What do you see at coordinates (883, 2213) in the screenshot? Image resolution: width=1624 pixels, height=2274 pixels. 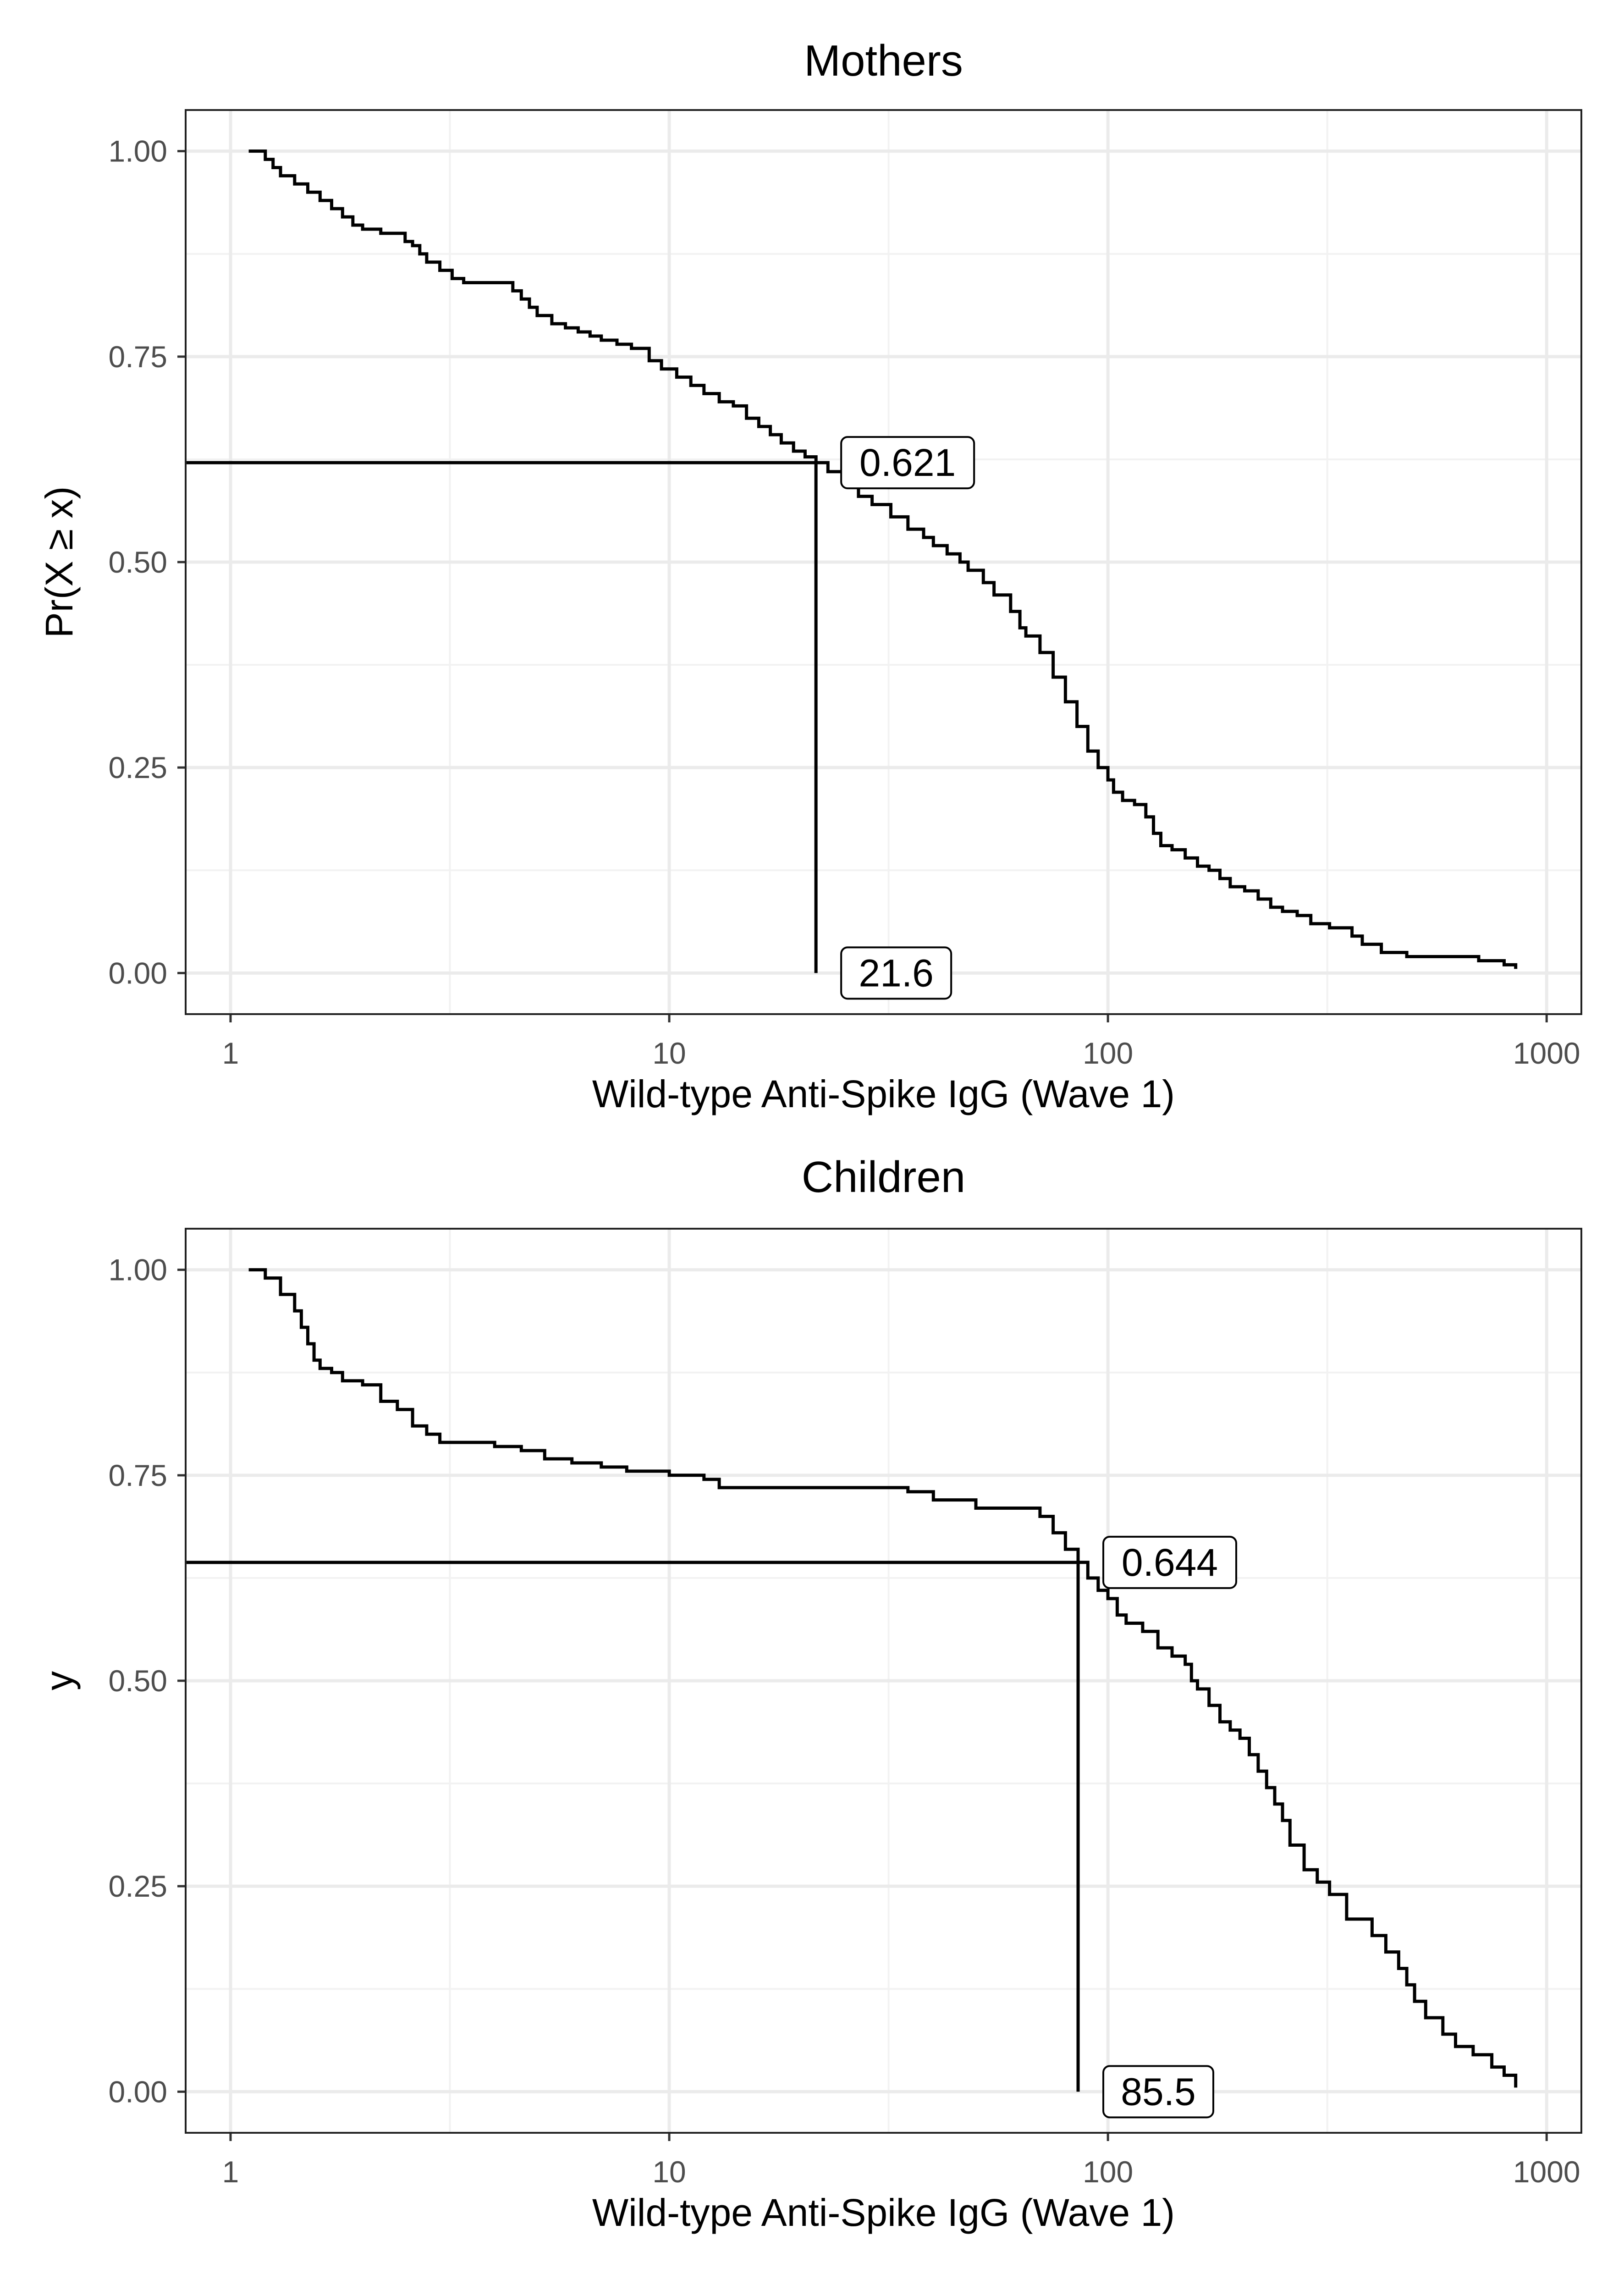 I see `chart-1-x-axis-title: Wild-type Anti-Spike IgG (Wave 1)` at bounding box center [883, 2213].